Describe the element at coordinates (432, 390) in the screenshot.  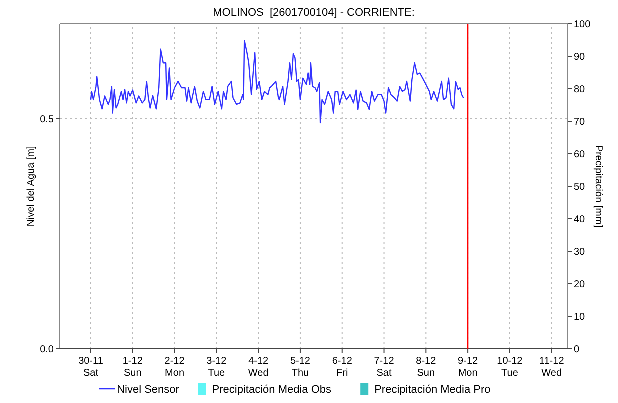
I see `legend-label: Precipitación Media Pro` at that location.